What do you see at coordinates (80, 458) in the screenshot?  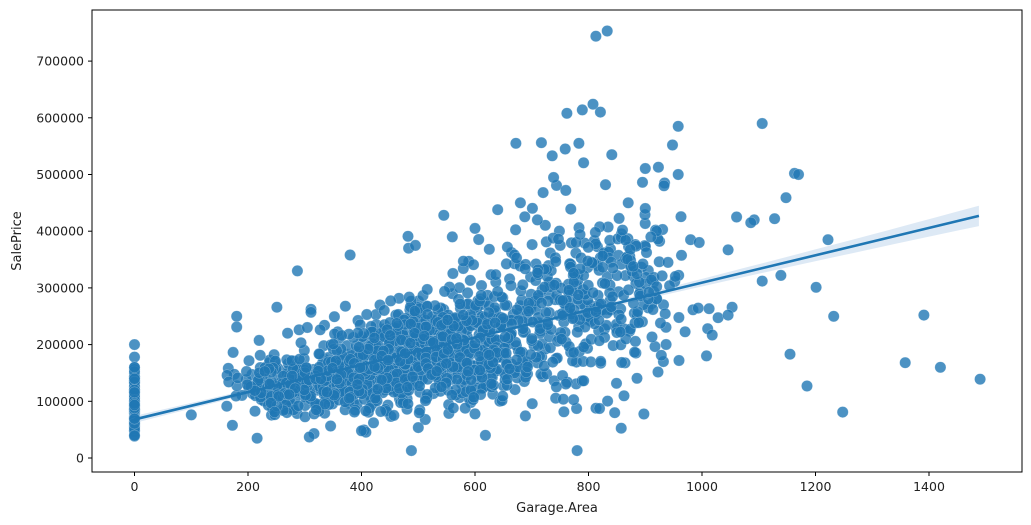 I see `y-tick-label: 0` at bounding box center [80, 458].